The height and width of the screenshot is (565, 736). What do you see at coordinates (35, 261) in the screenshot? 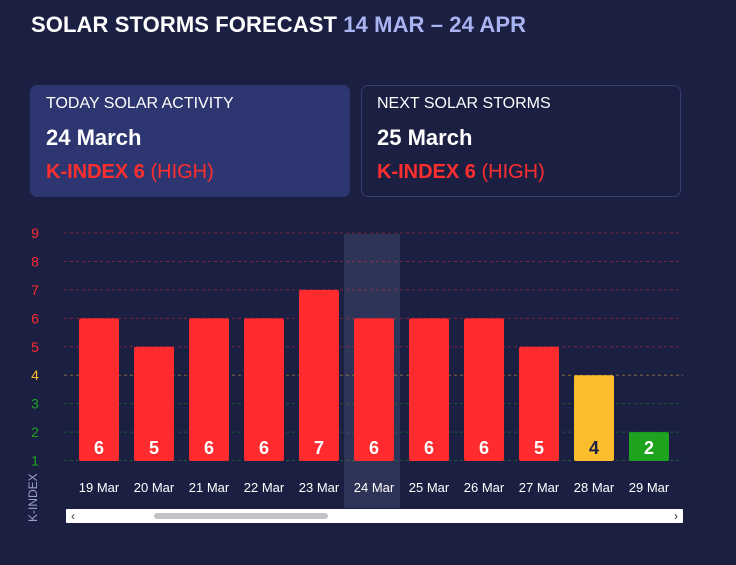
I see `y-tick-label-8: 8` at bounding box center [35, 261].